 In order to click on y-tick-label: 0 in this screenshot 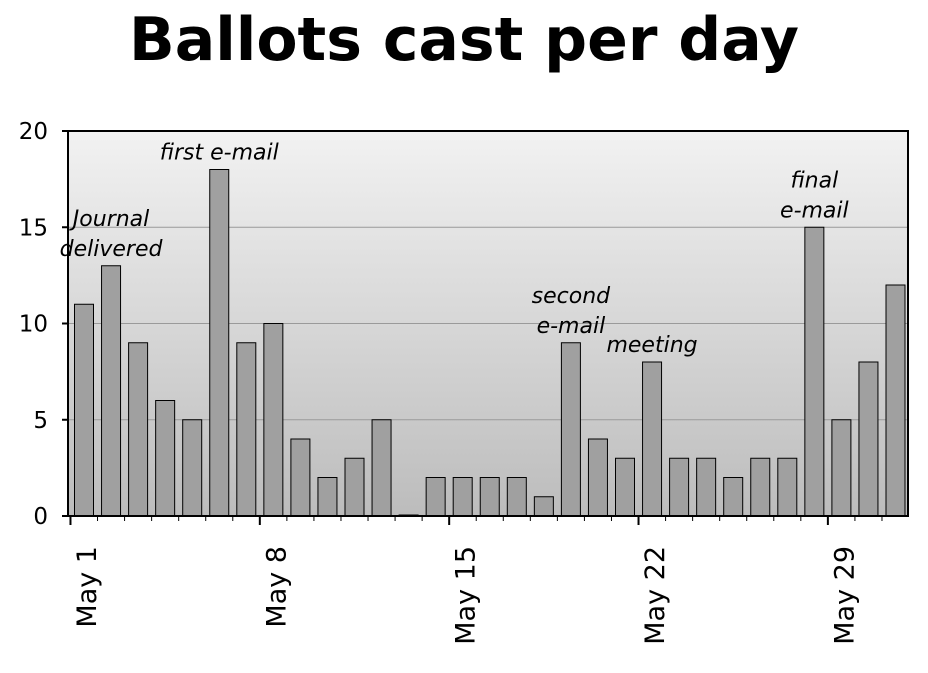, I will do `click(40, 517)`.